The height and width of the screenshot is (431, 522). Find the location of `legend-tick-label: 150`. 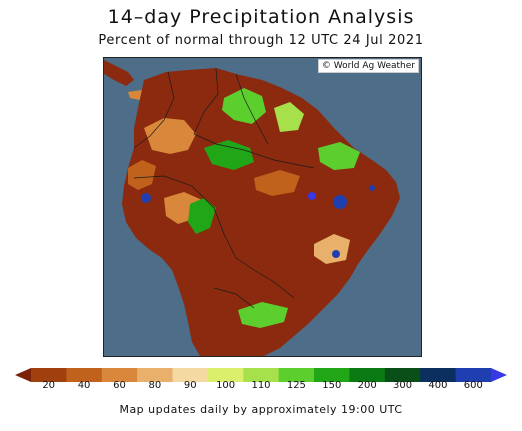

legend-tick-label: 150 is located at coordinates (332, 385).